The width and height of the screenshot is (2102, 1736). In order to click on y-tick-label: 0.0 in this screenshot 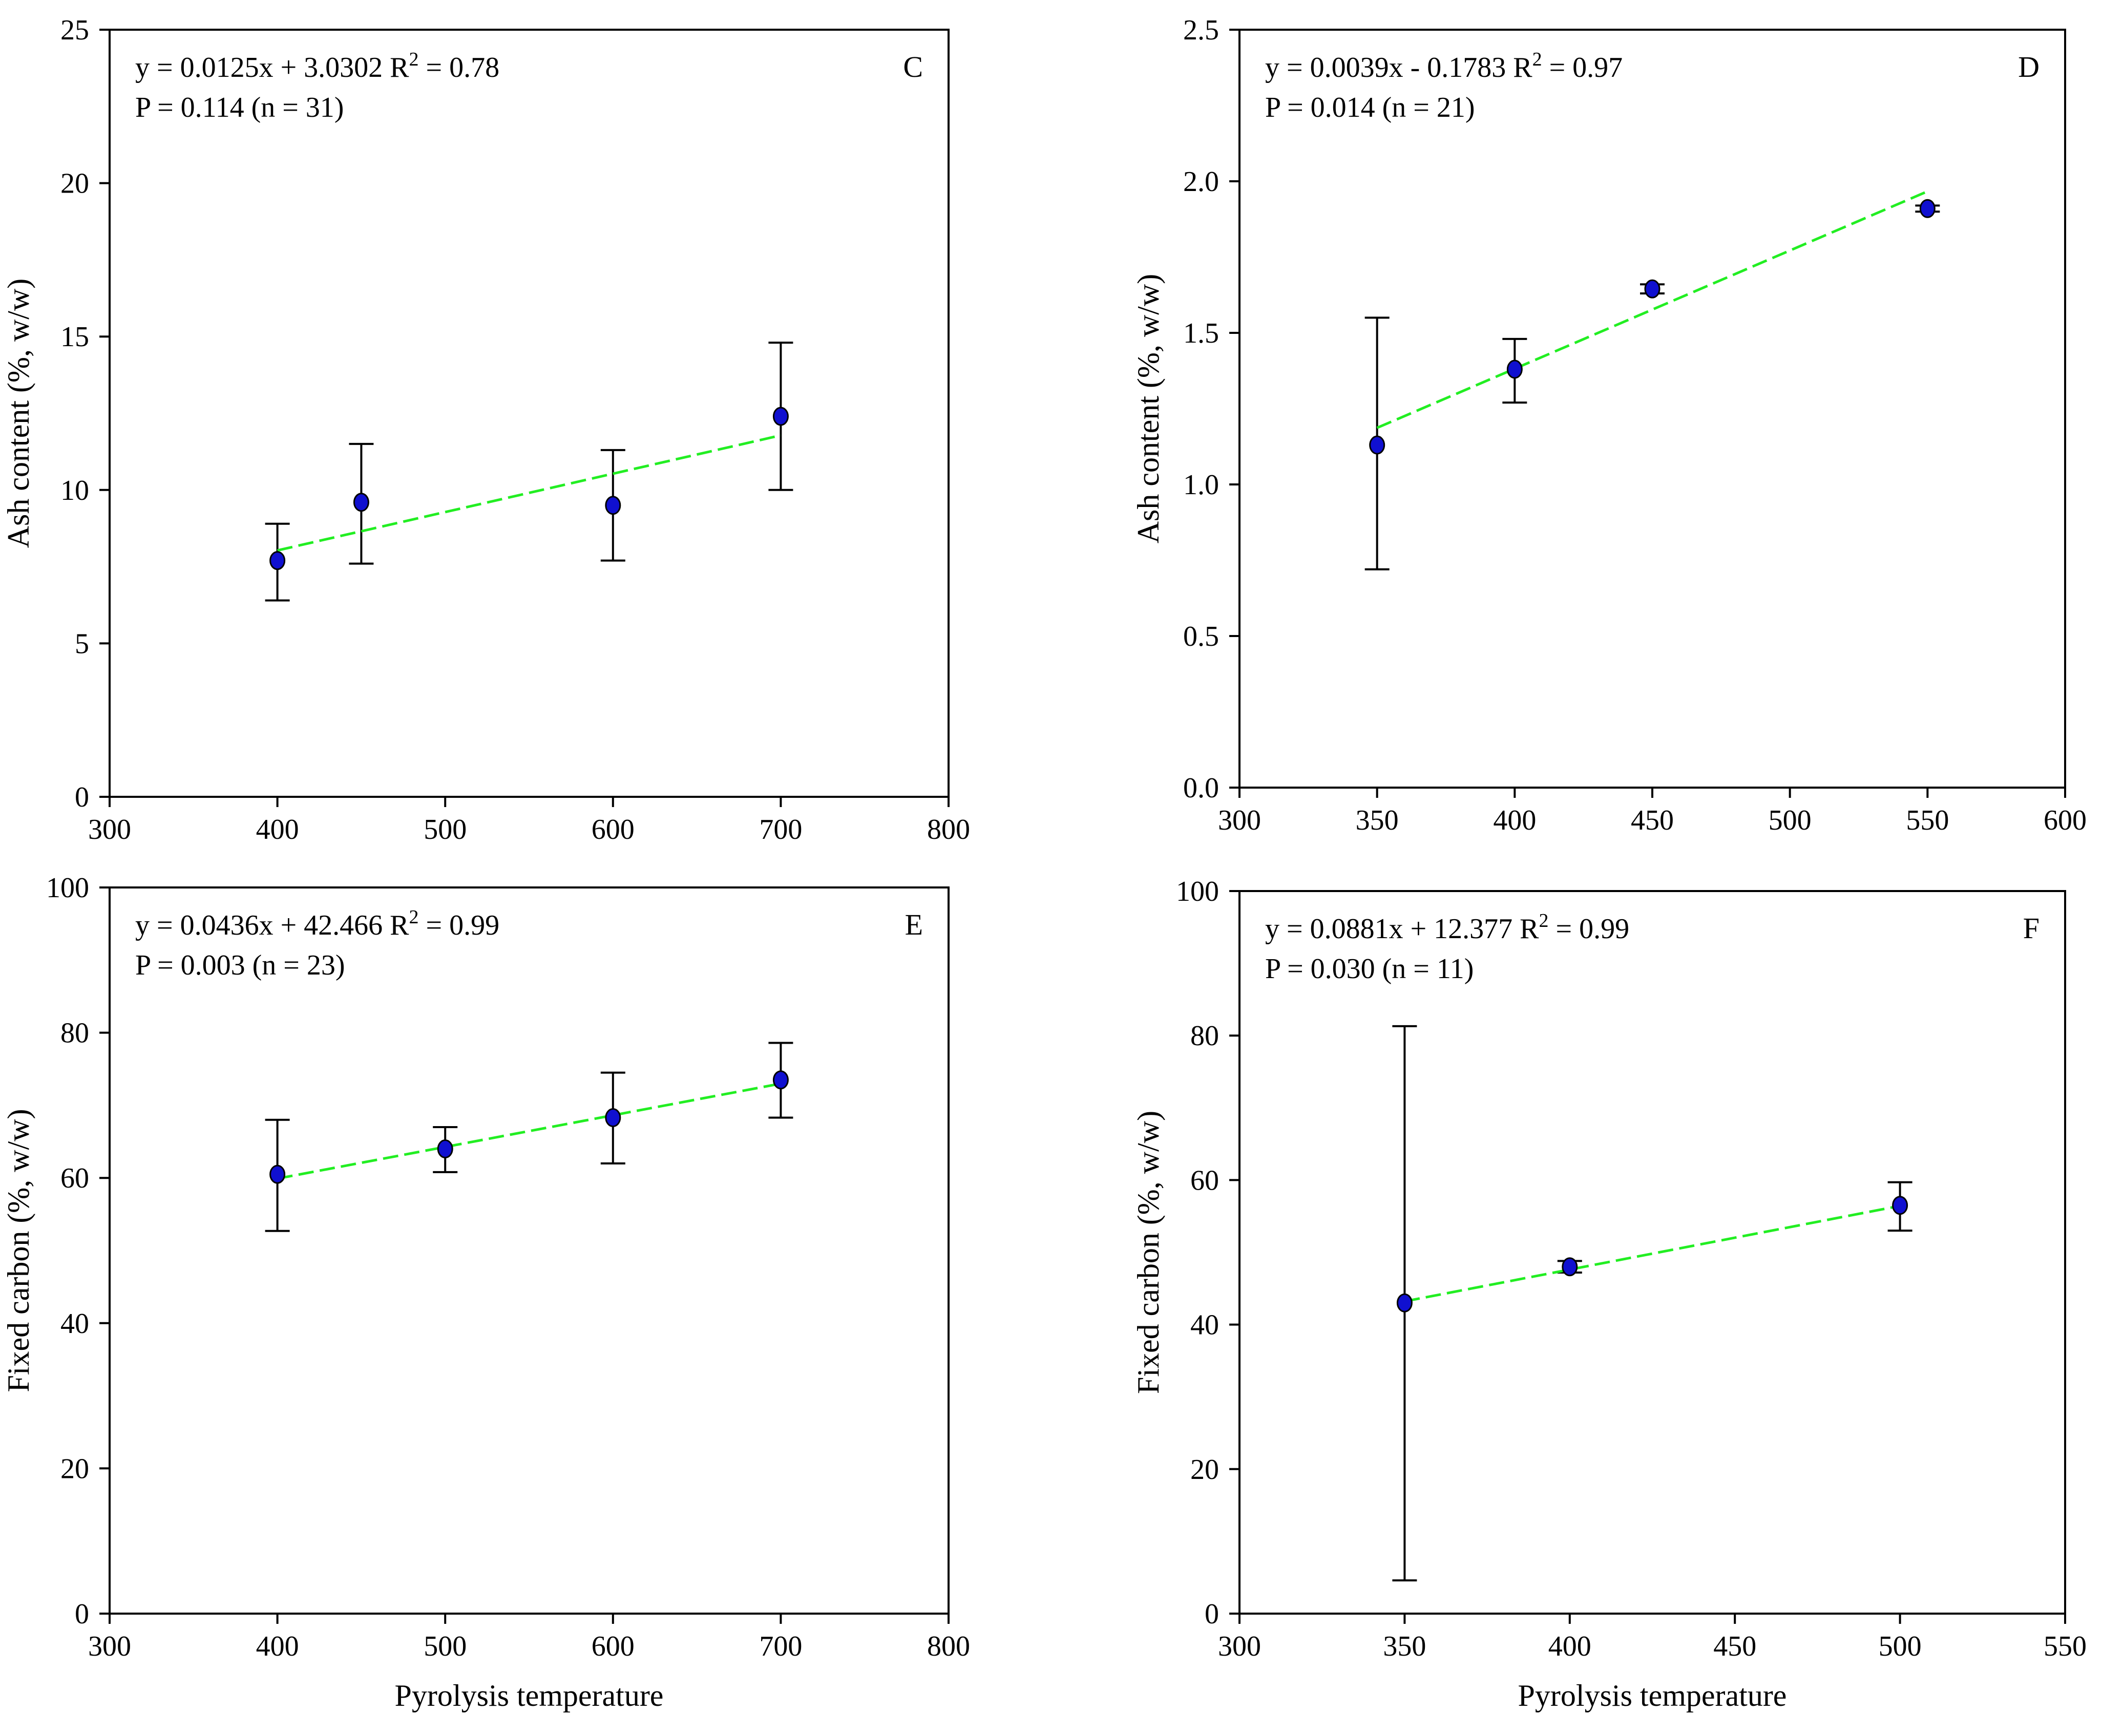, I will do `click(1201, 788)`.